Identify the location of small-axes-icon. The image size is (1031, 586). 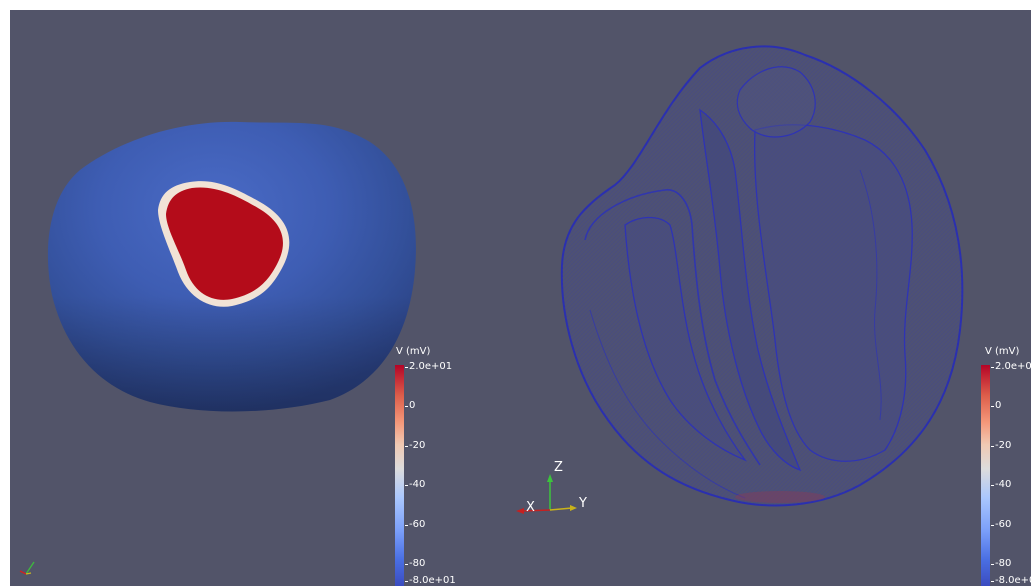
(27, 568).